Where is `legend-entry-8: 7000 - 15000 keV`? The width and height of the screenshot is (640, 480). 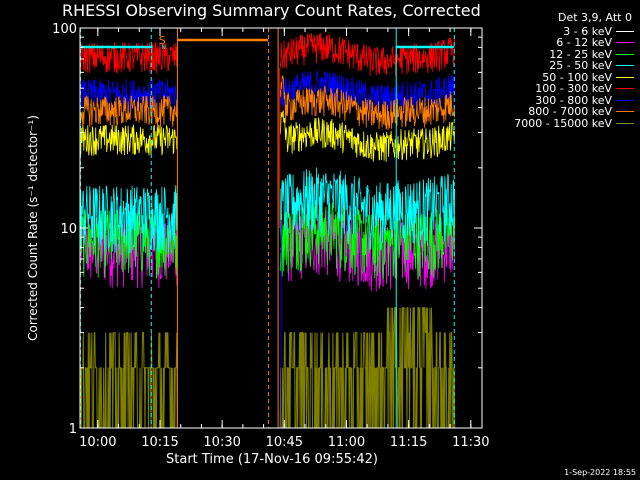
legend-entry-8: 7000 - 15000 keV is located at coordinates (560, 123).